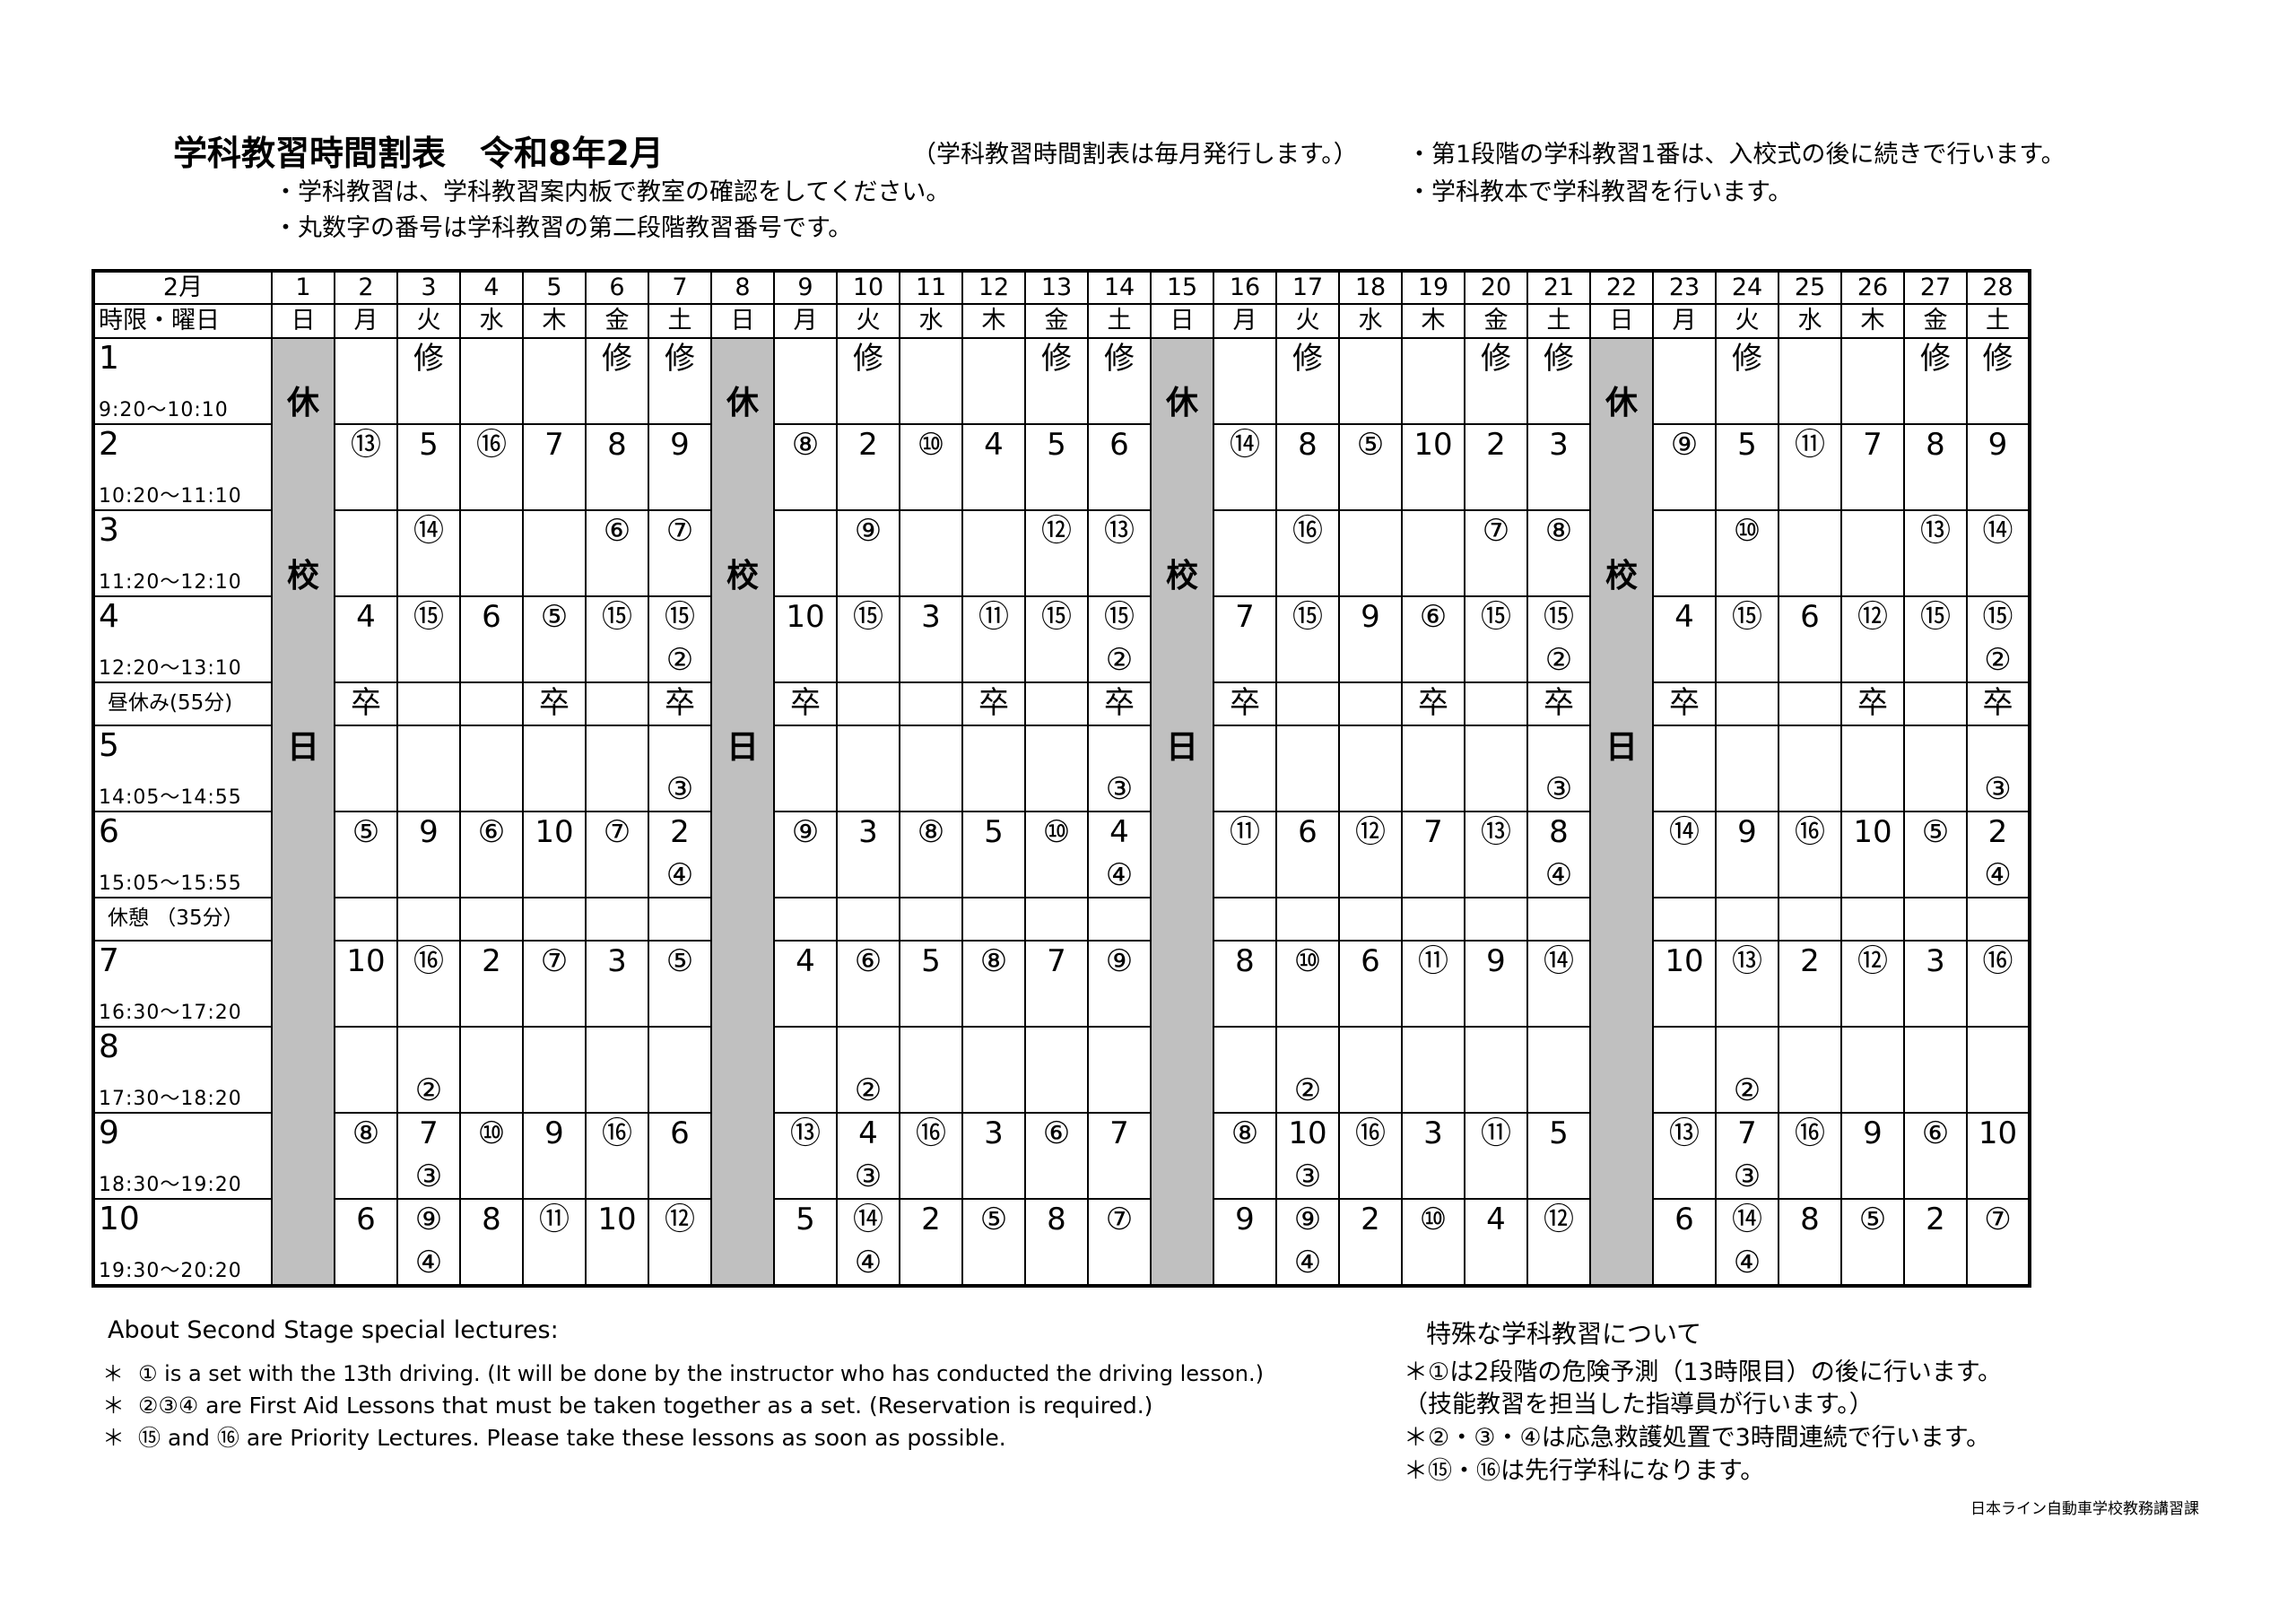 The height and width of the screenshot is (1623, 2296). I want to click on lesson-cell: ⑥, so click(868, 984).